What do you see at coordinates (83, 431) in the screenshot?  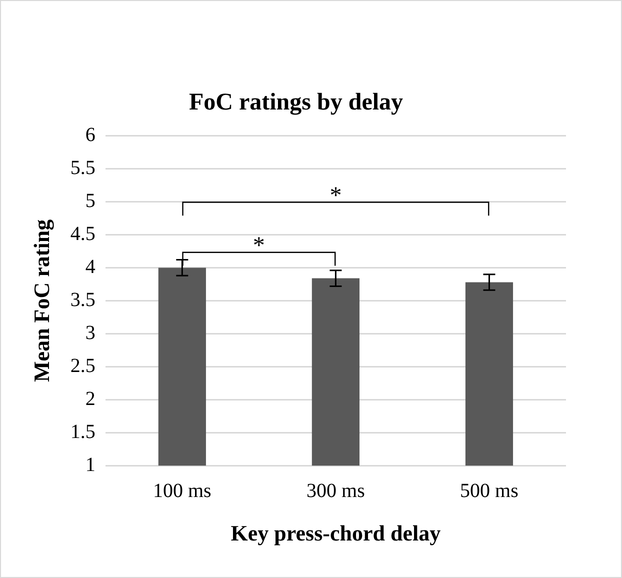 I see `y-tick-label: 1.5` at bounding box center [83, 431].